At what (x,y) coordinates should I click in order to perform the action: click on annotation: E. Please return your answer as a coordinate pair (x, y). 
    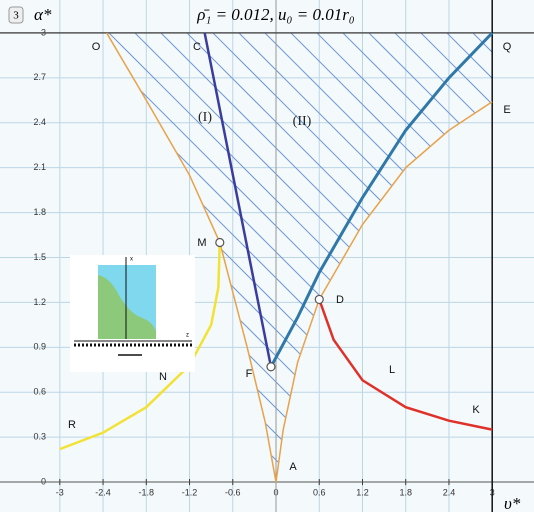
    Looking at the image, I should click on (506, 110).